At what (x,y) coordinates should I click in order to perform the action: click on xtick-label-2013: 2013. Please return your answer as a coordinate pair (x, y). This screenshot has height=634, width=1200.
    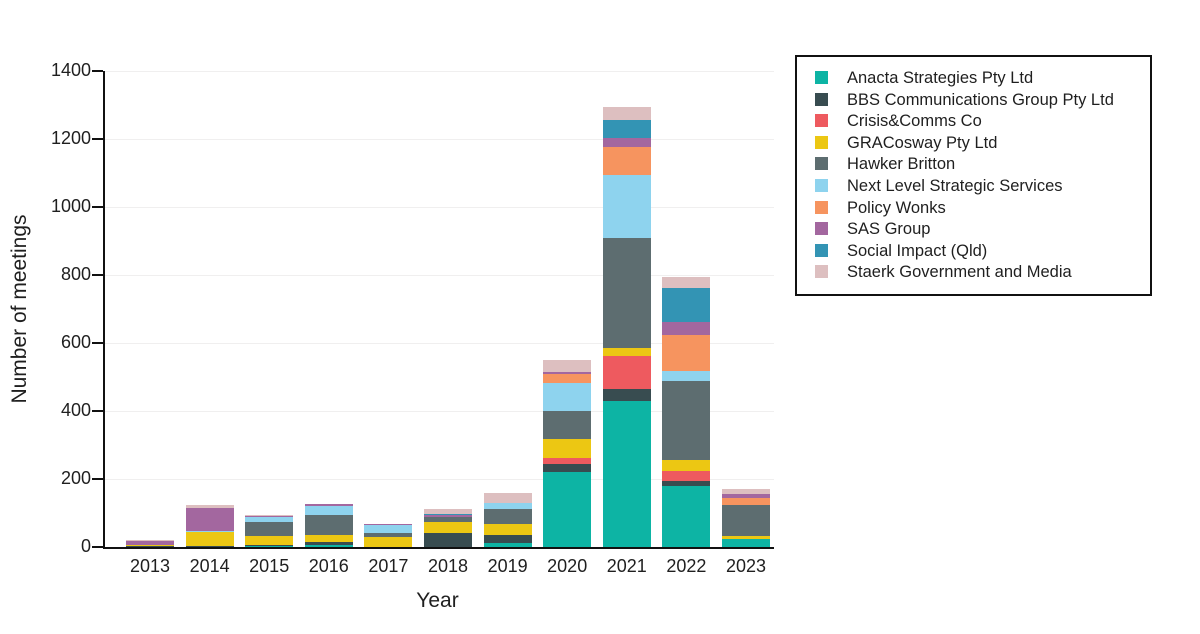
    Looking at the image, I should click on (150, 566).